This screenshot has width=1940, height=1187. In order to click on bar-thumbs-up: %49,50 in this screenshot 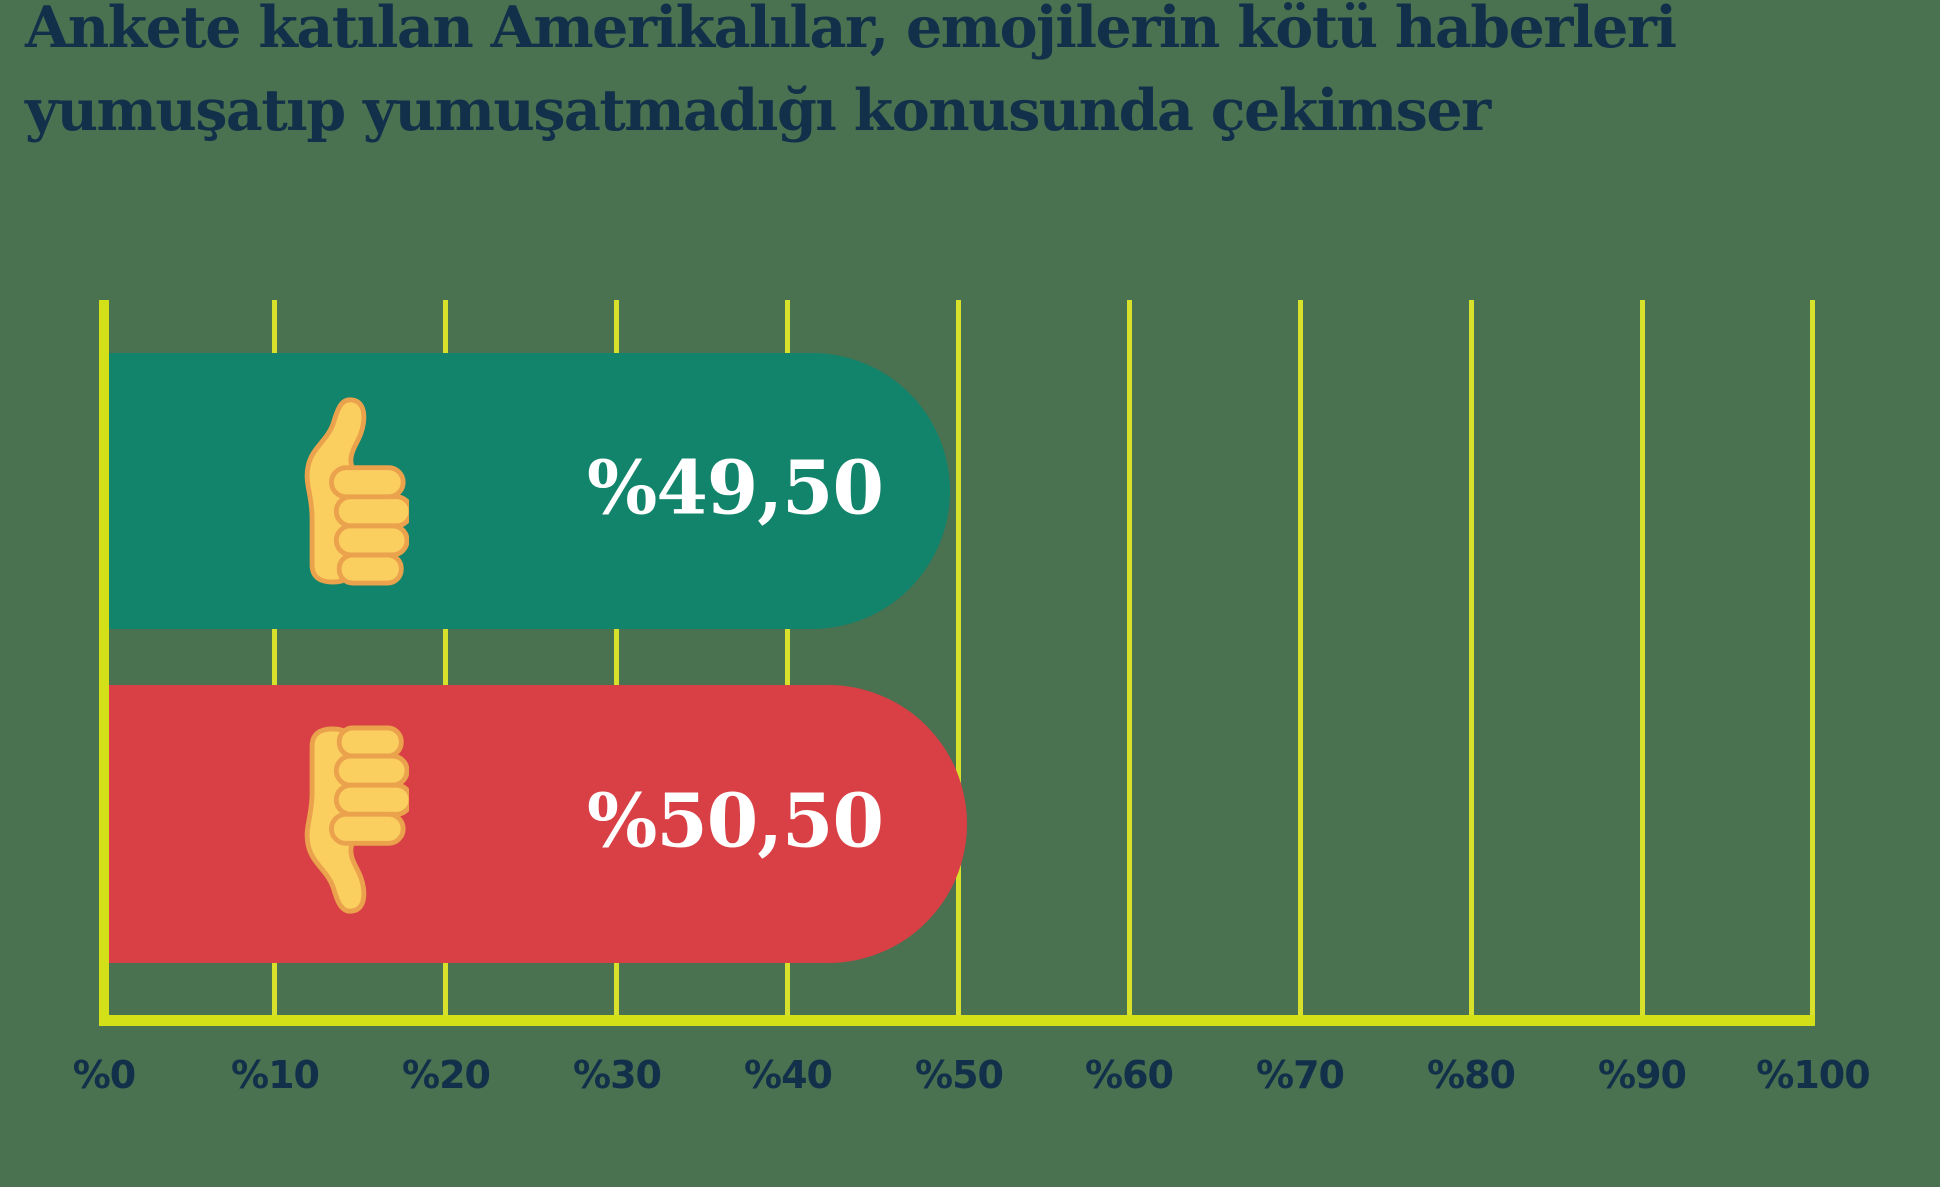, I will do `click(529, 491)`.